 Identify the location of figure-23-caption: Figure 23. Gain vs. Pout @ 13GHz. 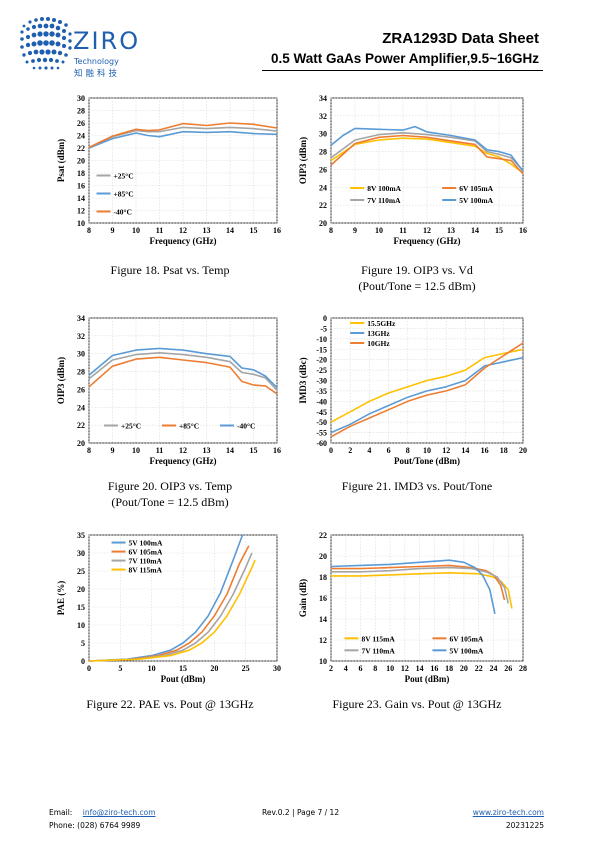
(417, 704).